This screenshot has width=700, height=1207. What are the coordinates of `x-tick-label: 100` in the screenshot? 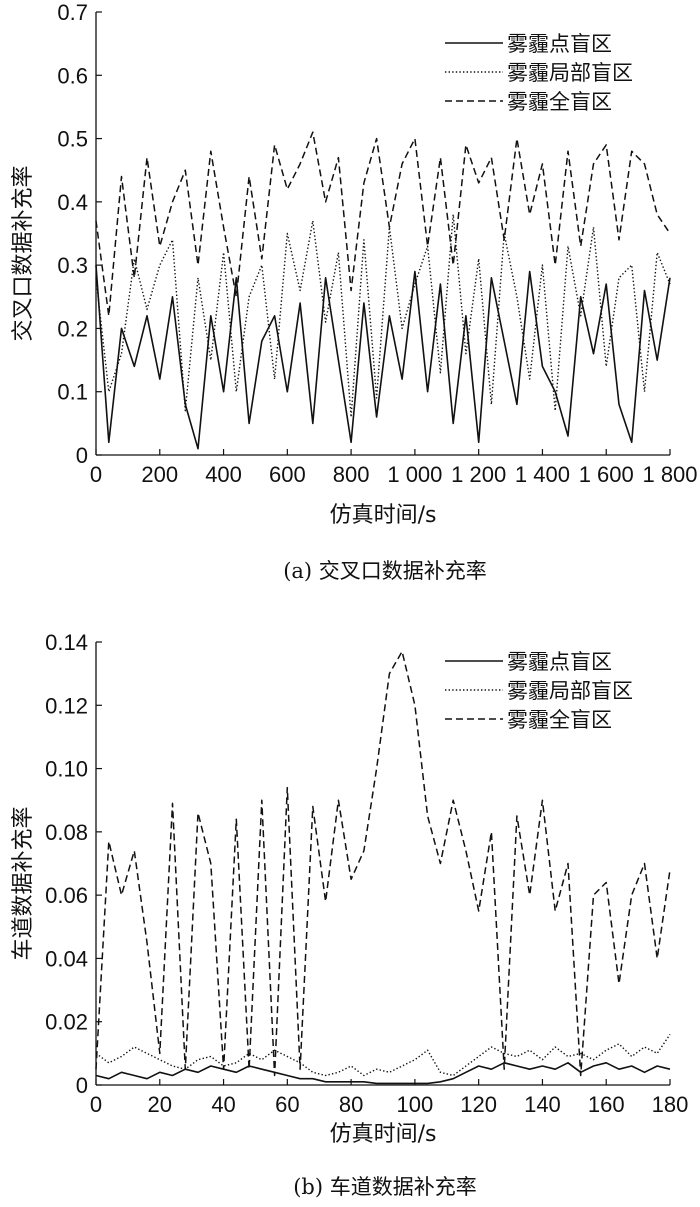 It's located at (415, 1104).